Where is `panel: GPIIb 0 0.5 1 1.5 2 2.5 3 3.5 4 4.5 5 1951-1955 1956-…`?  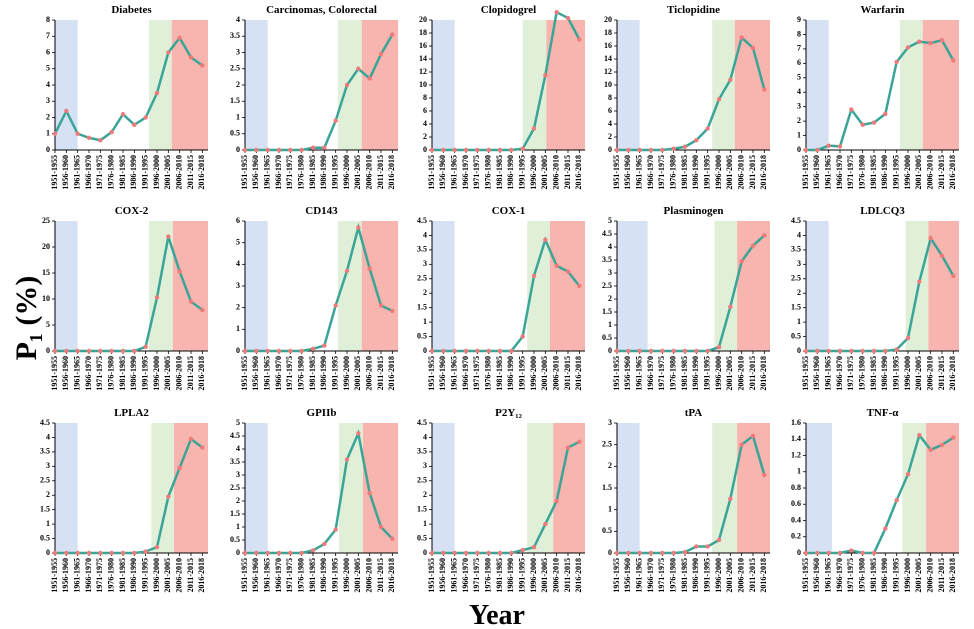 panel: GPIIb 0 0.5 1 1.5 2 2.5 3 3.5 4 4.5 5 1951-1955 1956-… is located at coordinates (314, 500).